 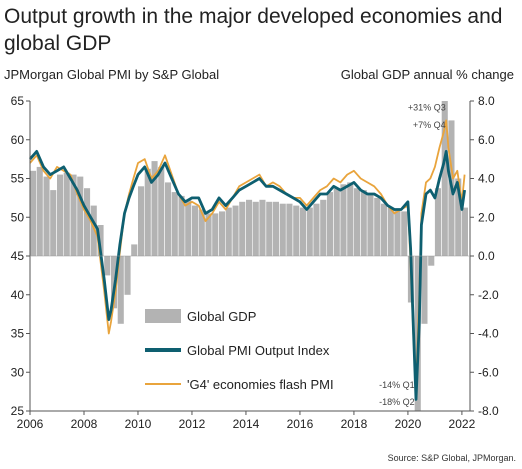 I want to click on x-tick-label-2: 2010, so click(x=138, y=424).